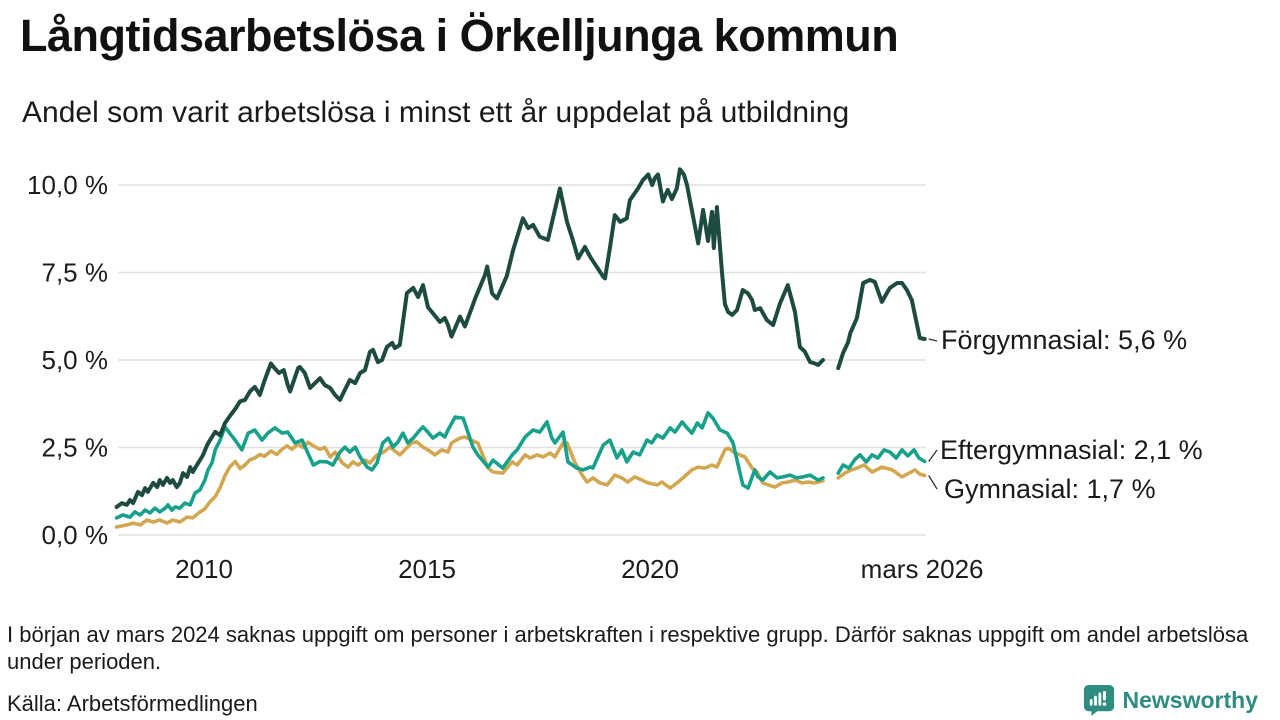 Image resolution: width=1280 pixels, height=720 pixels. Describe the element at coordinates (459, 35) in the screenshot. I see `page-title: Långtidsarbetslösa i Örkelljunga kommun` at that location.